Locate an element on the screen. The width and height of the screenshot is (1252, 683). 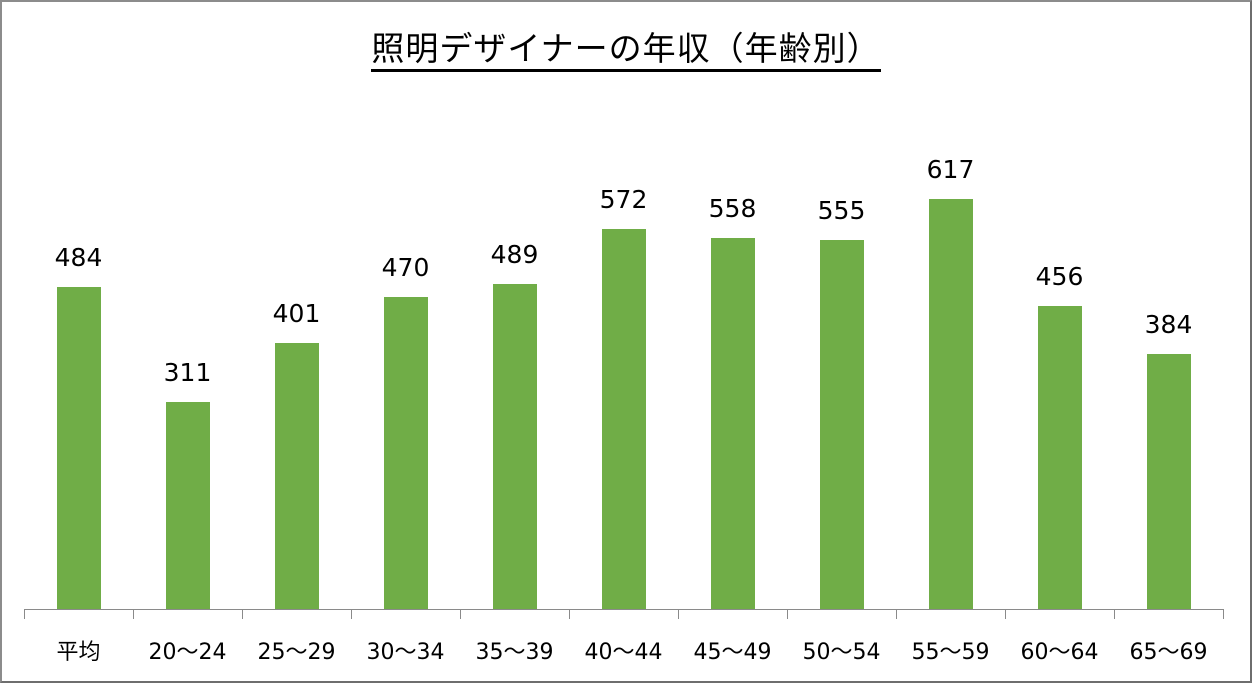
data-label: 489 is located at coordinates (514, 254).